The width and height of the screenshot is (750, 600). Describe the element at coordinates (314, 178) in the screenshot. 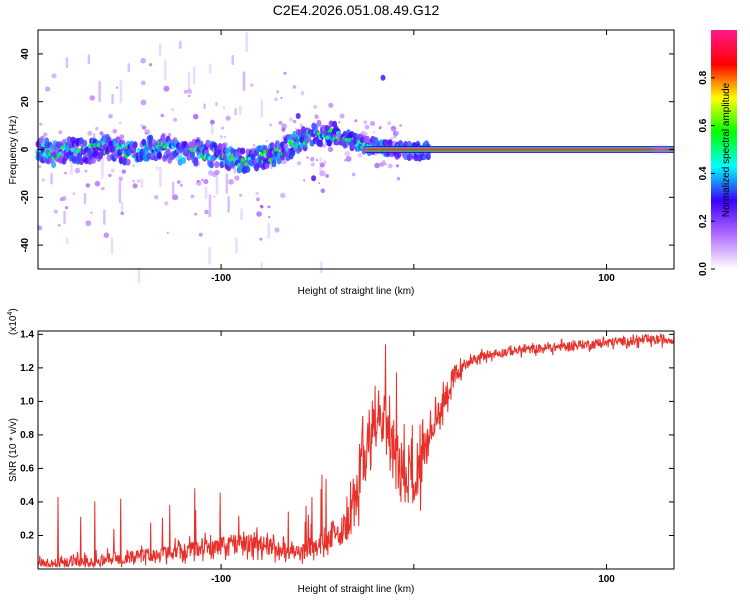

I see `trace-outlier` at that location.